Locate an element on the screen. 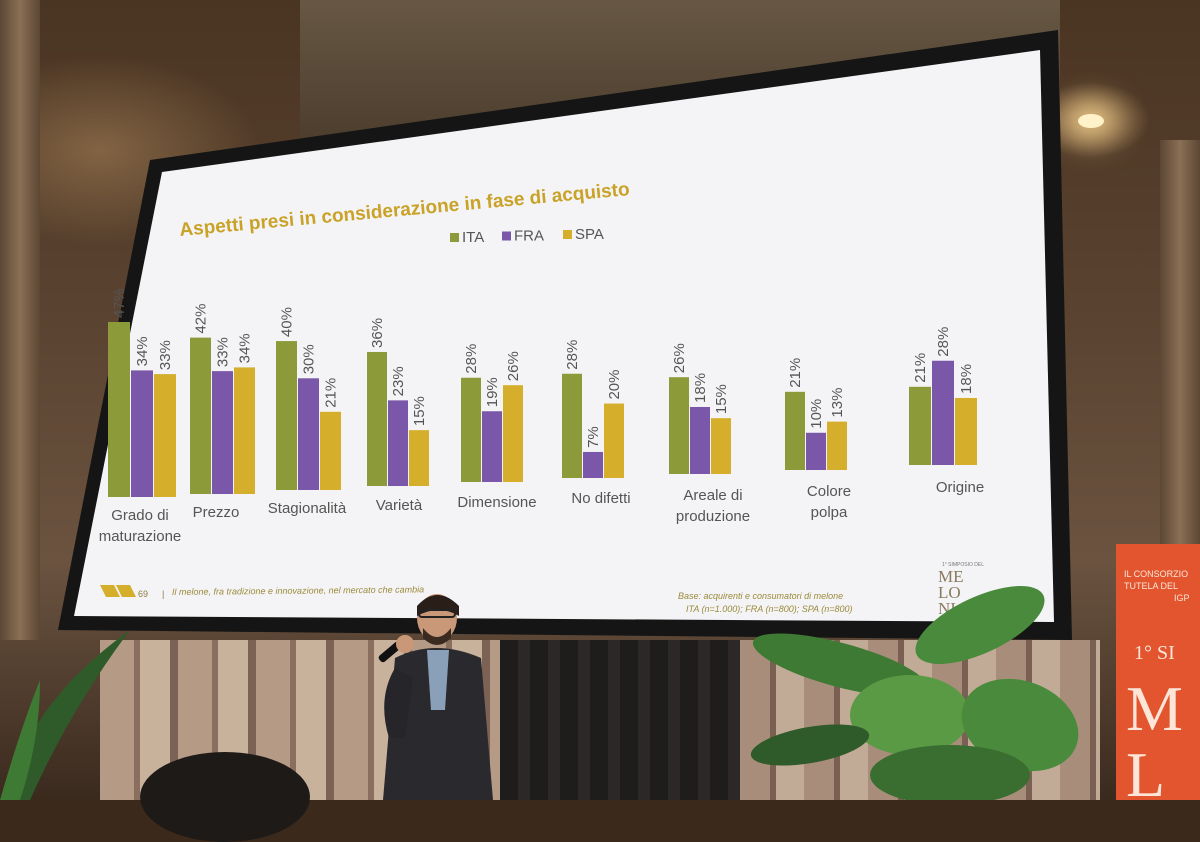 Image resolution: width=1200 pixels, height=842 pixels. plant-right is located at coordinates (914, 693).